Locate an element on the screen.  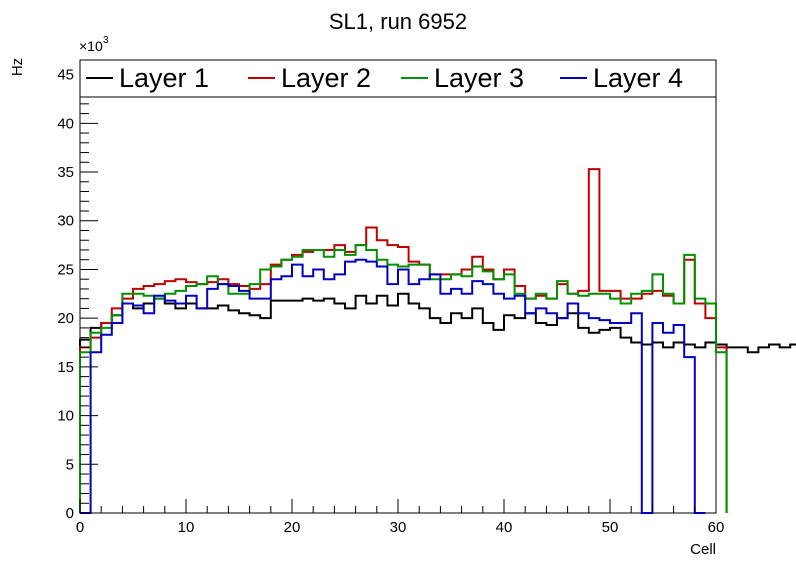
x-tick-label: 60 is located at coordinates (716, 527).